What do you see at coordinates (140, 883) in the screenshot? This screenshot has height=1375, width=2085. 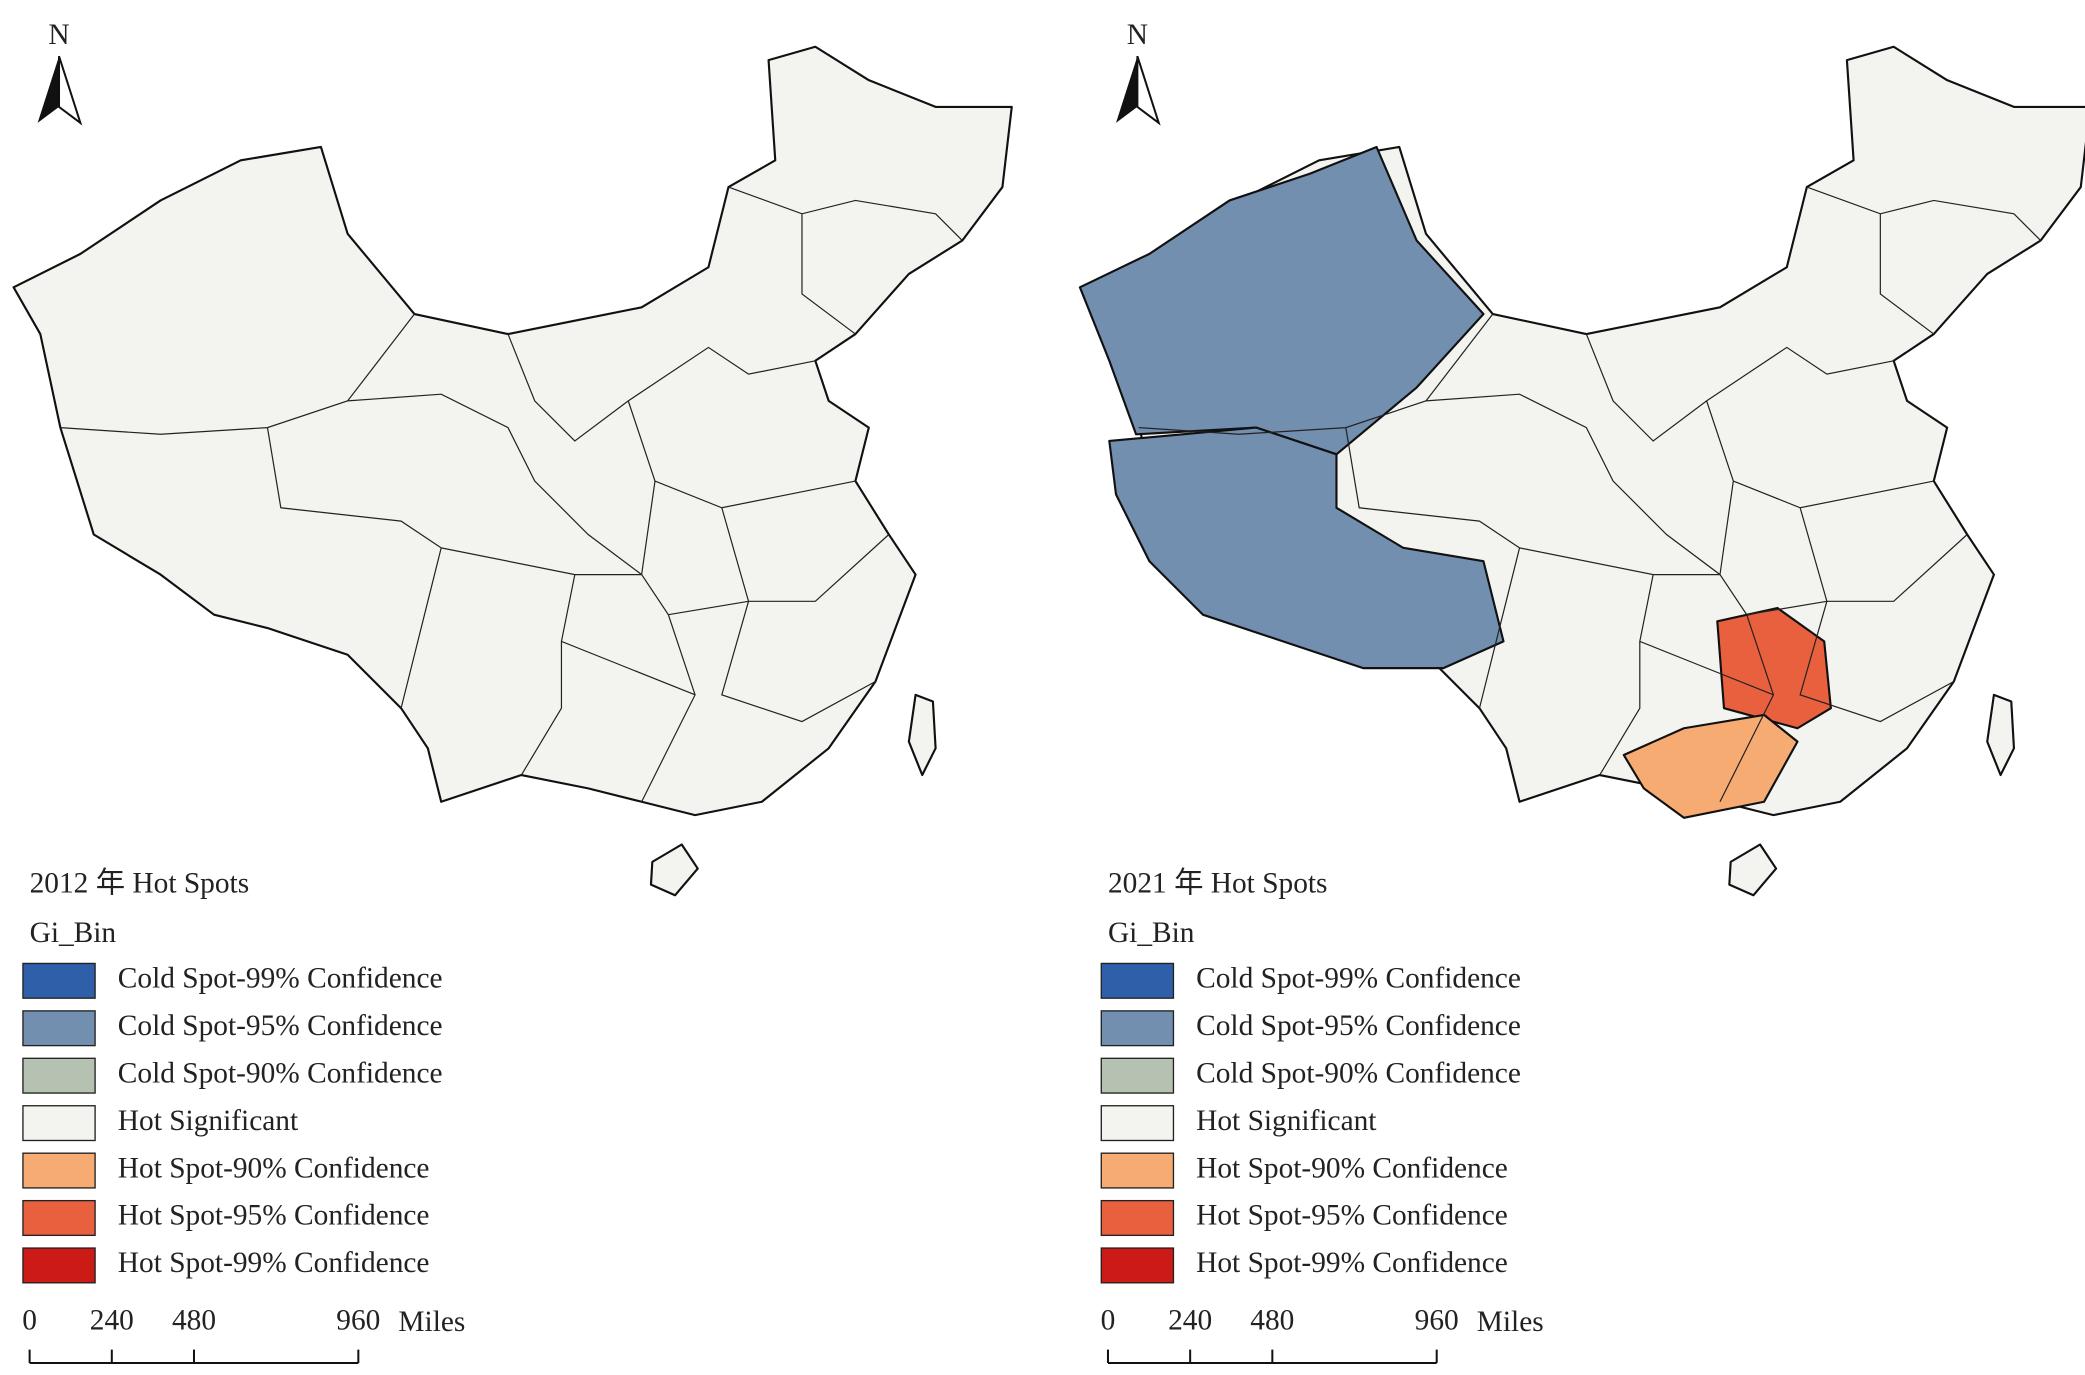 I see `legend-title: 2012 年 Hot Spots` at bounding box center [140, 883].